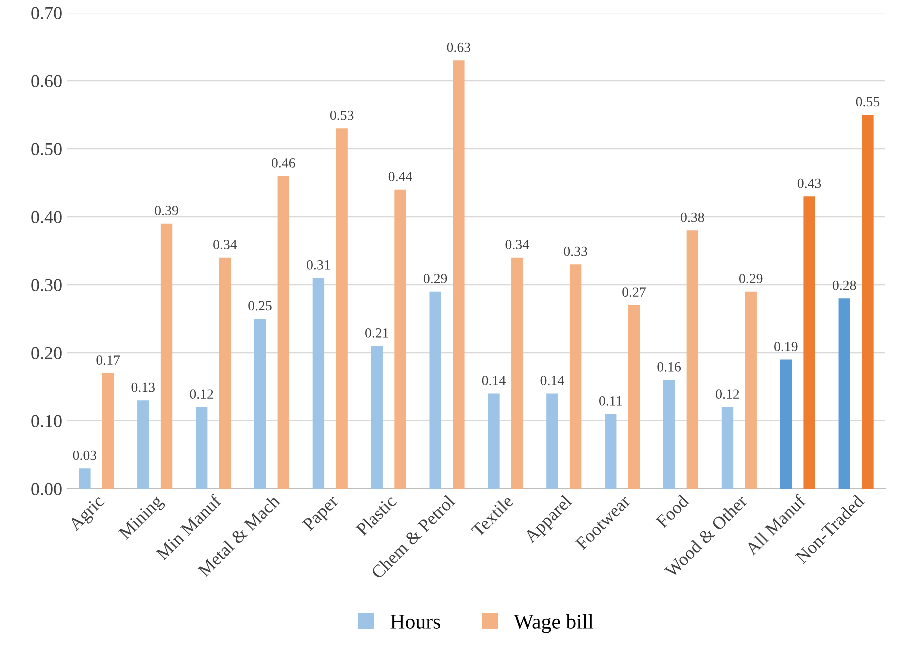  What do you see at coordinates (85, 455) in the screenshot?
I see `data-label: 0.03` at bounding box center [85, 455].